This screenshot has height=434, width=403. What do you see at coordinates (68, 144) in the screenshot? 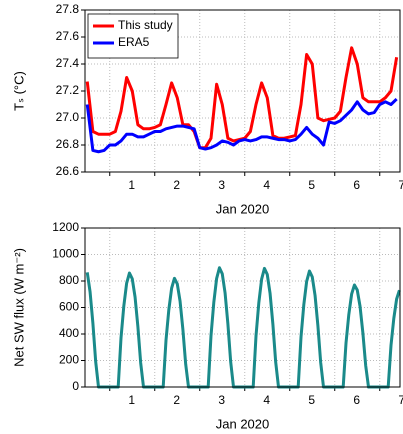
I see `y-tick-label: 26.8` at bounding box center [68, 144].